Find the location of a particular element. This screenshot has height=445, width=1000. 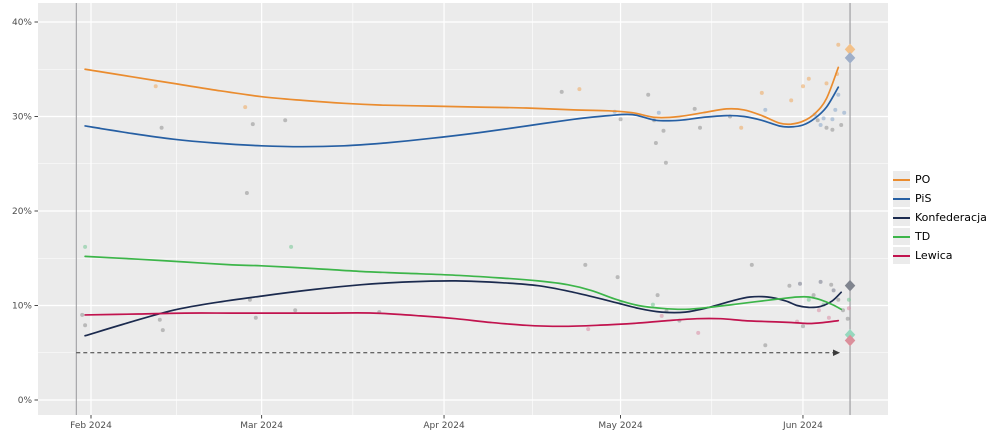

series-line-pis is located at coordinates (462, 117).